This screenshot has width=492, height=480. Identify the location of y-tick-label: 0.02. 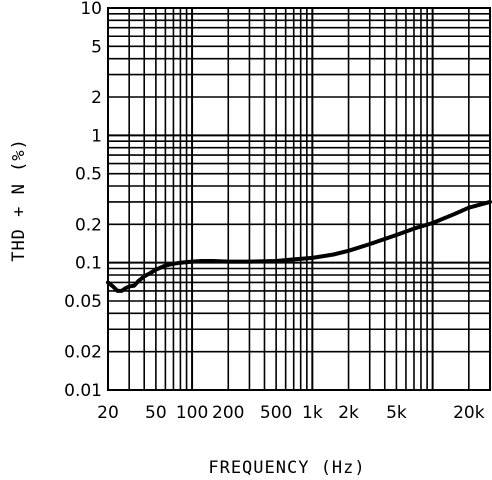
(83, 353).